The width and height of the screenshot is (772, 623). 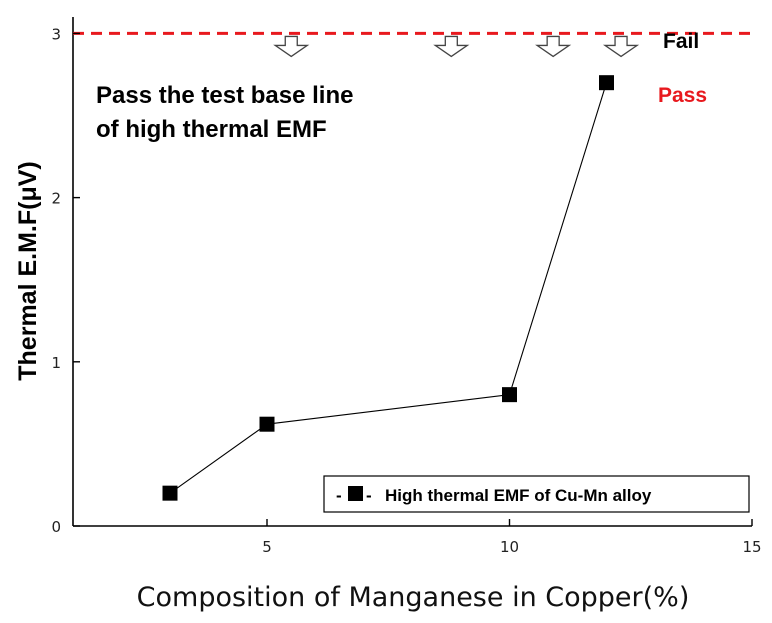 I want to click on legend-marker, so click(x=355, y=493).